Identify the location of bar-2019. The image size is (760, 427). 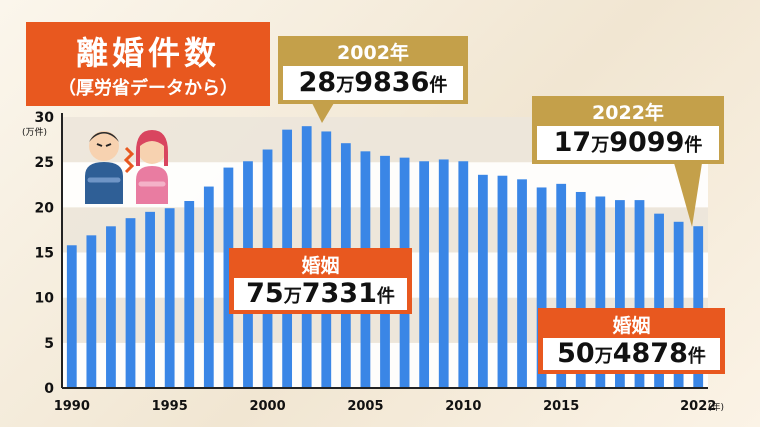
(639, 294).